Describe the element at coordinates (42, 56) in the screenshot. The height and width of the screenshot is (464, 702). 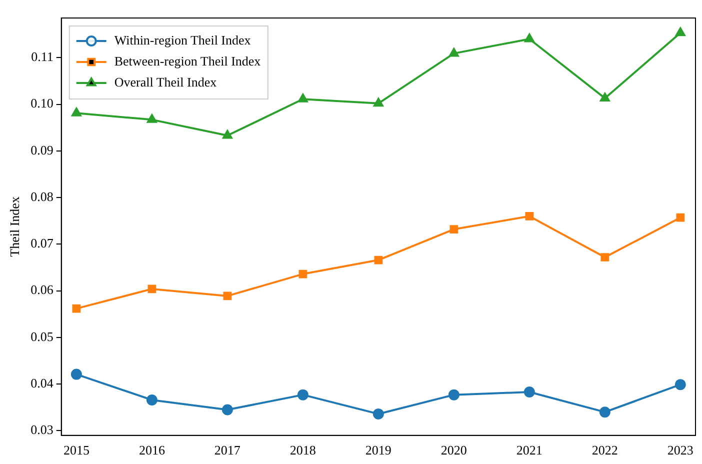
I see `y-tick-label: 0.11` at that location.